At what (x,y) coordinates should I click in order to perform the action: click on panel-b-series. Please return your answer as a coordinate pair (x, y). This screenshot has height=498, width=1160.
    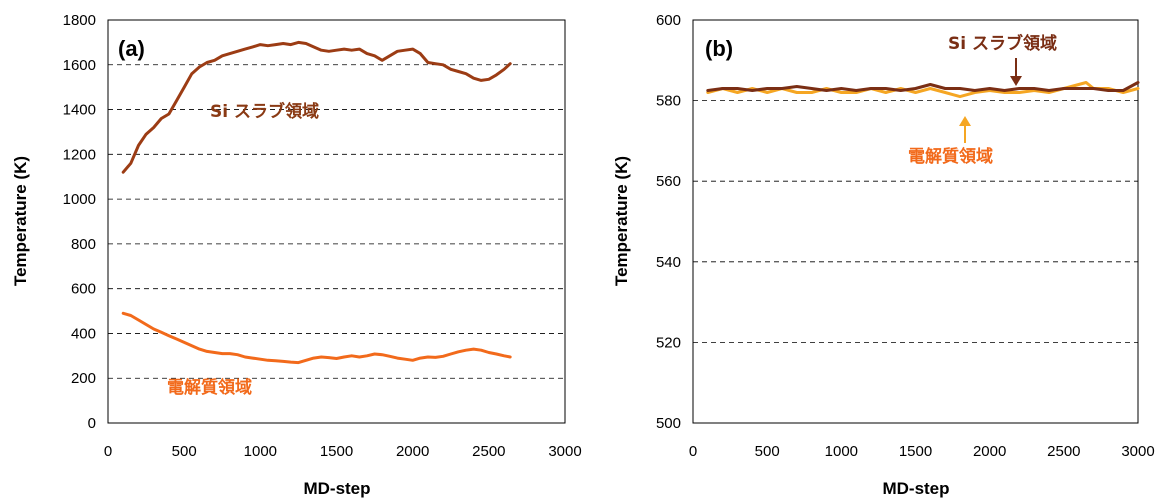
    Looking at the image, I should click on (923, 90).